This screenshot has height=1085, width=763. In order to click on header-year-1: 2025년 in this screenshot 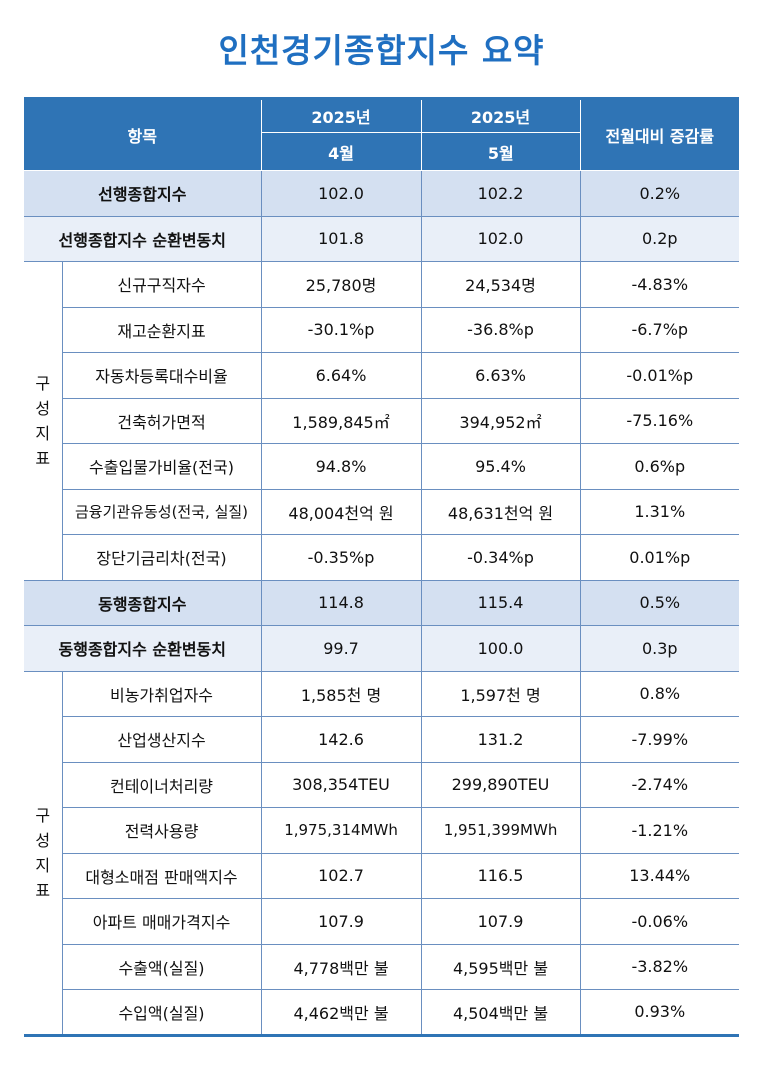, I will do `click(341, 115)`.